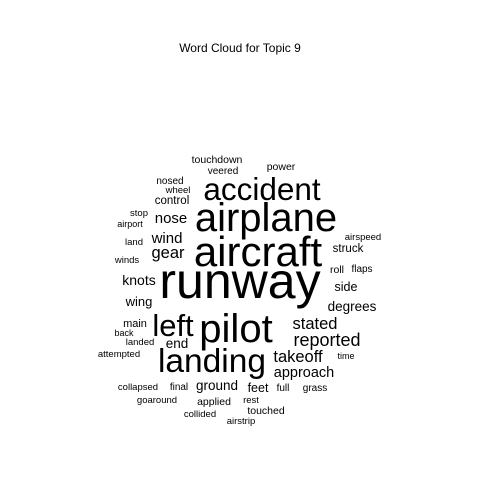  I want to click on word-collapsed: collapsed, so click(138, 387).